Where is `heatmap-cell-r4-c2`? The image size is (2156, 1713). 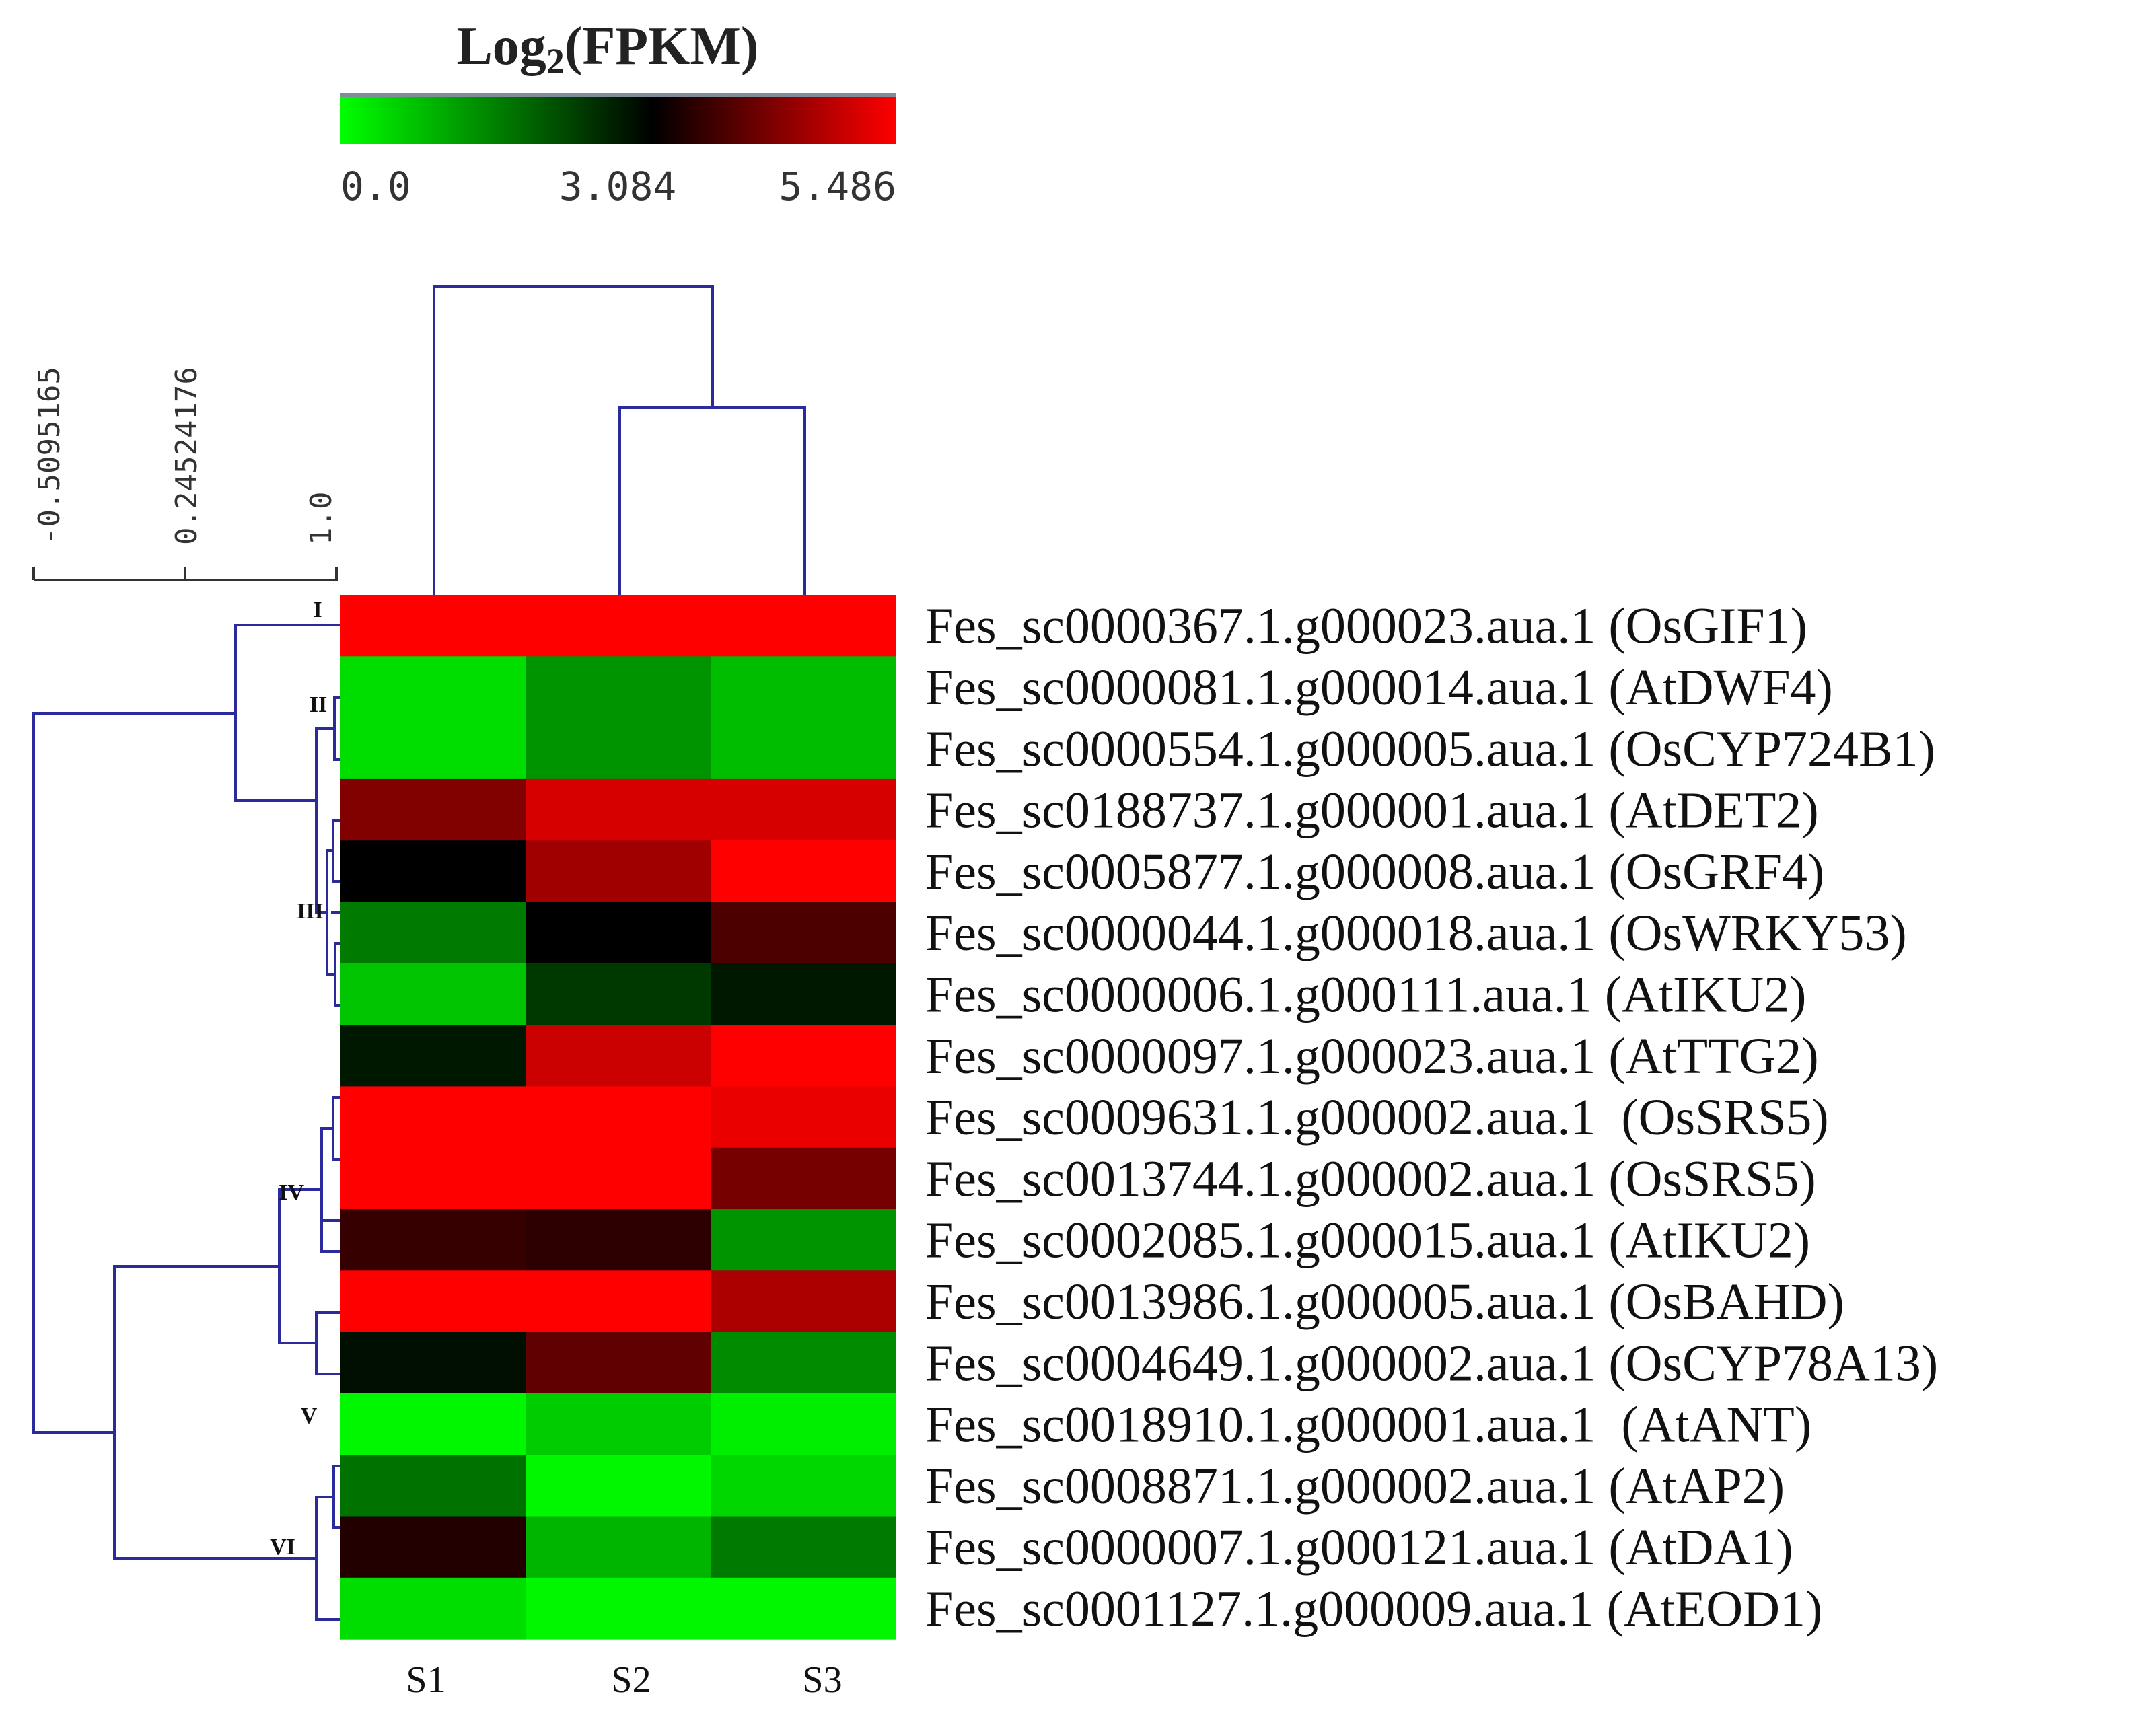 heatmap-cell-r4-c2 is located at coordinates (803, 872).